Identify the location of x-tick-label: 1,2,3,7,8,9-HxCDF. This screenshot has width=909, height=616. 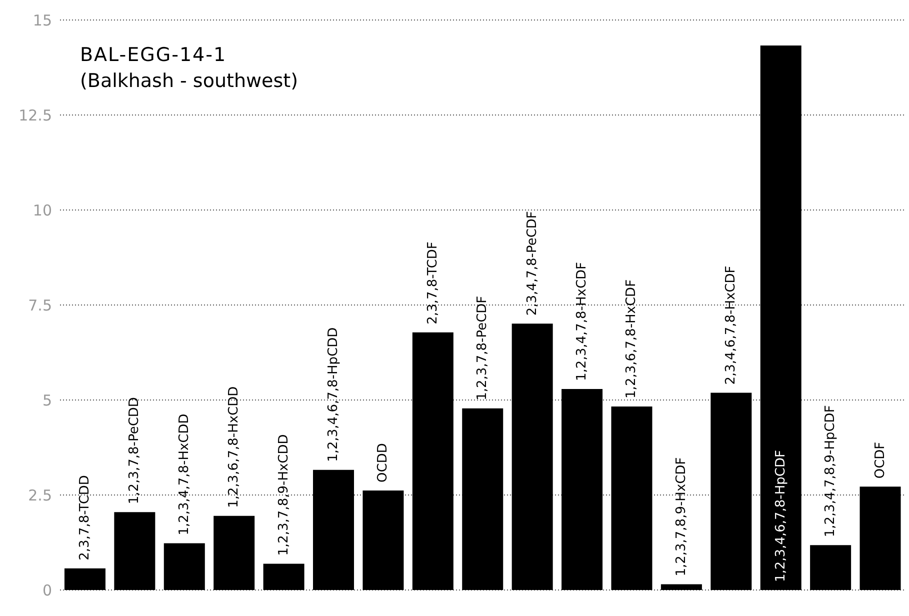
(681, 516).